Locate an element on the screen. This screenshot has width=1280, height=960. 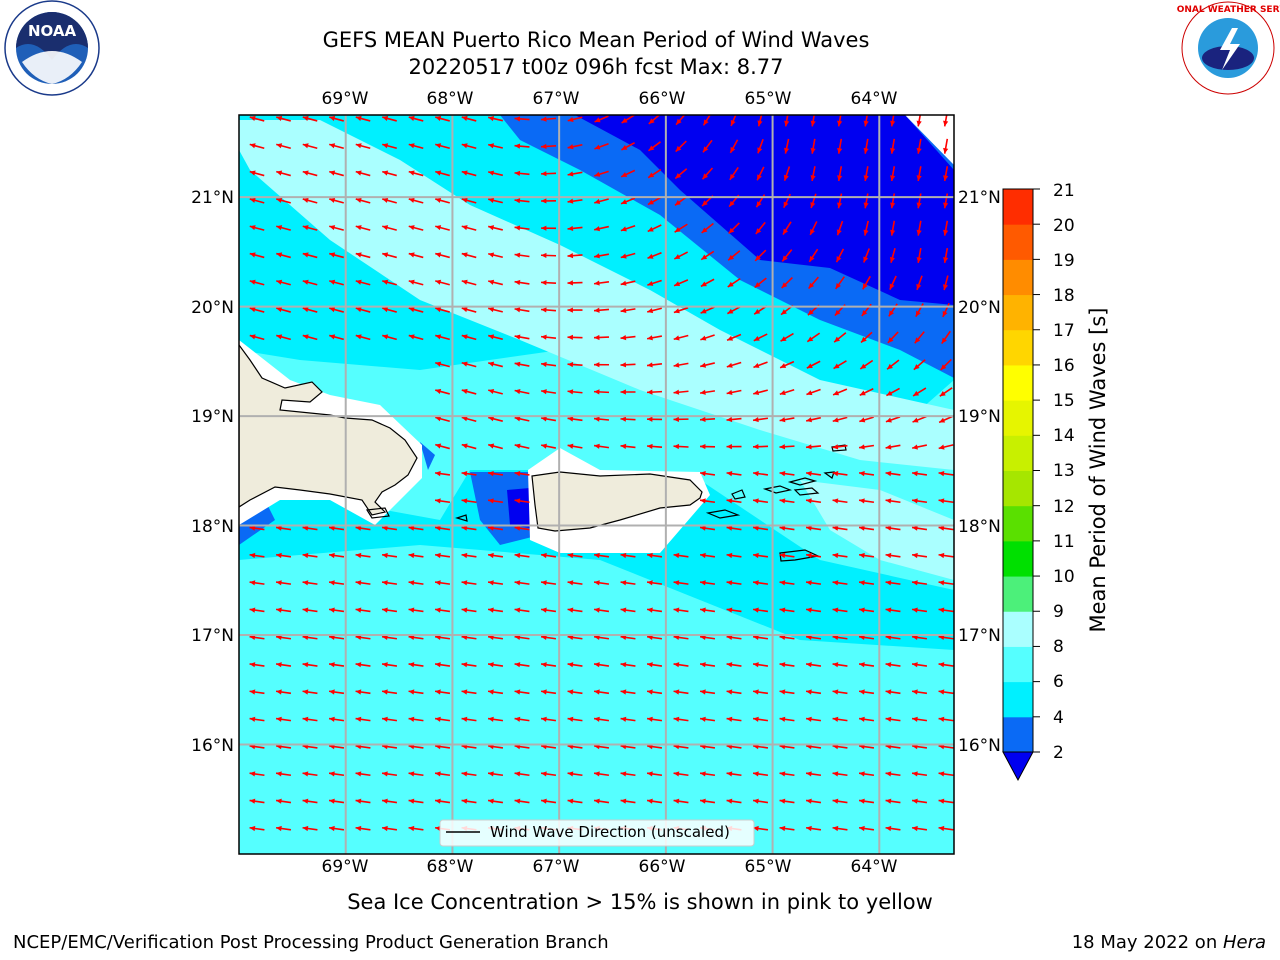
colorbar-tick-label: 15 is located at coordinates (1064, 401).